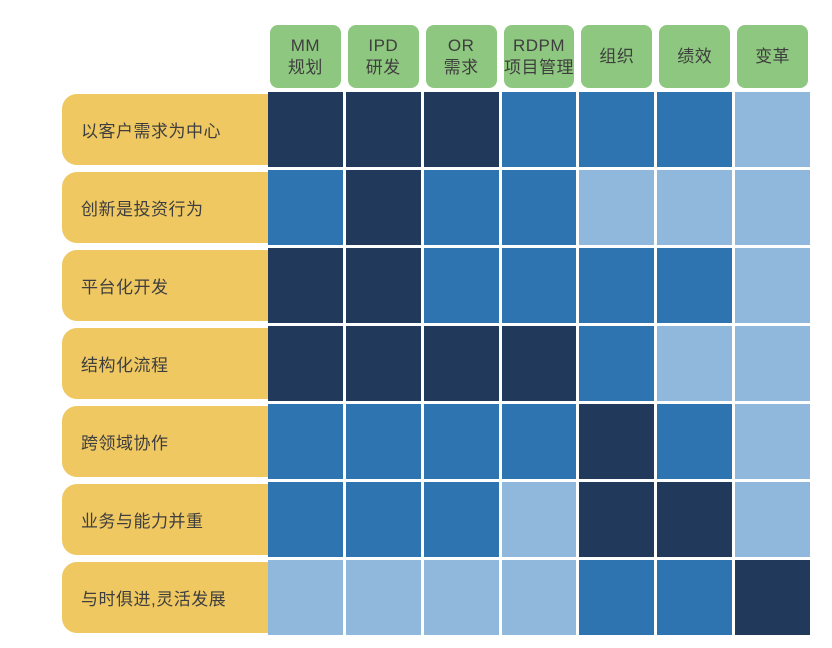 This screenshot has width=832, height=648. Describe the element at coordinates (165, 207) in the screenshot. I see `row-header: 创新是投资行为` at that location.